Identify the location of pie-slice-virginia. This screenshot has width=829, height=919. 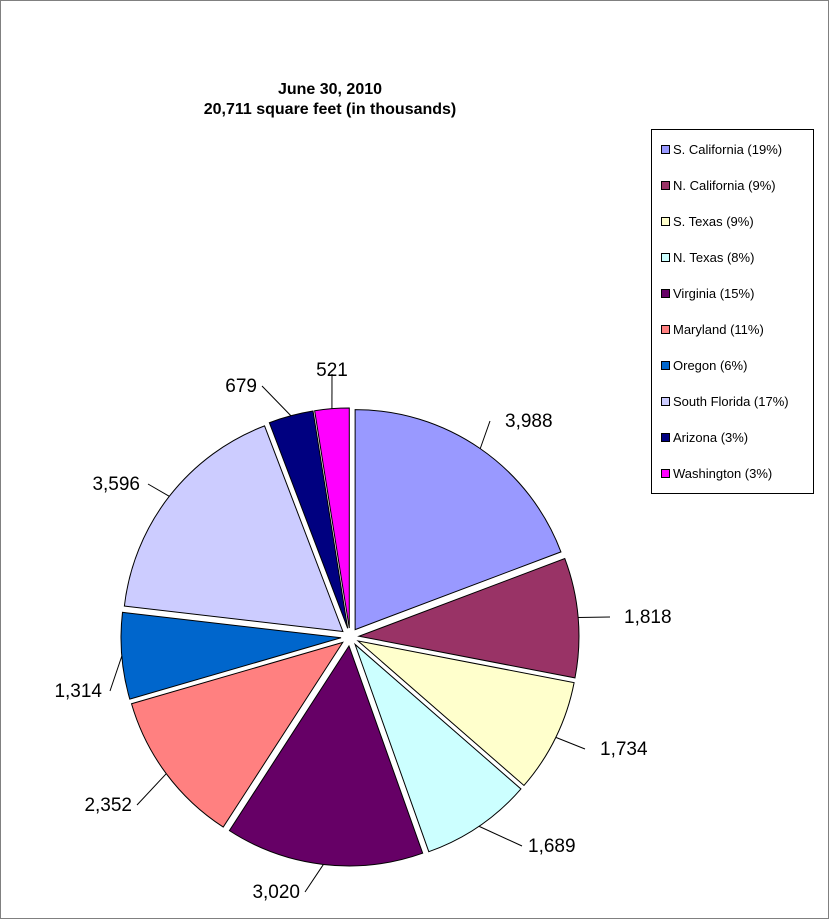
(326, 755).